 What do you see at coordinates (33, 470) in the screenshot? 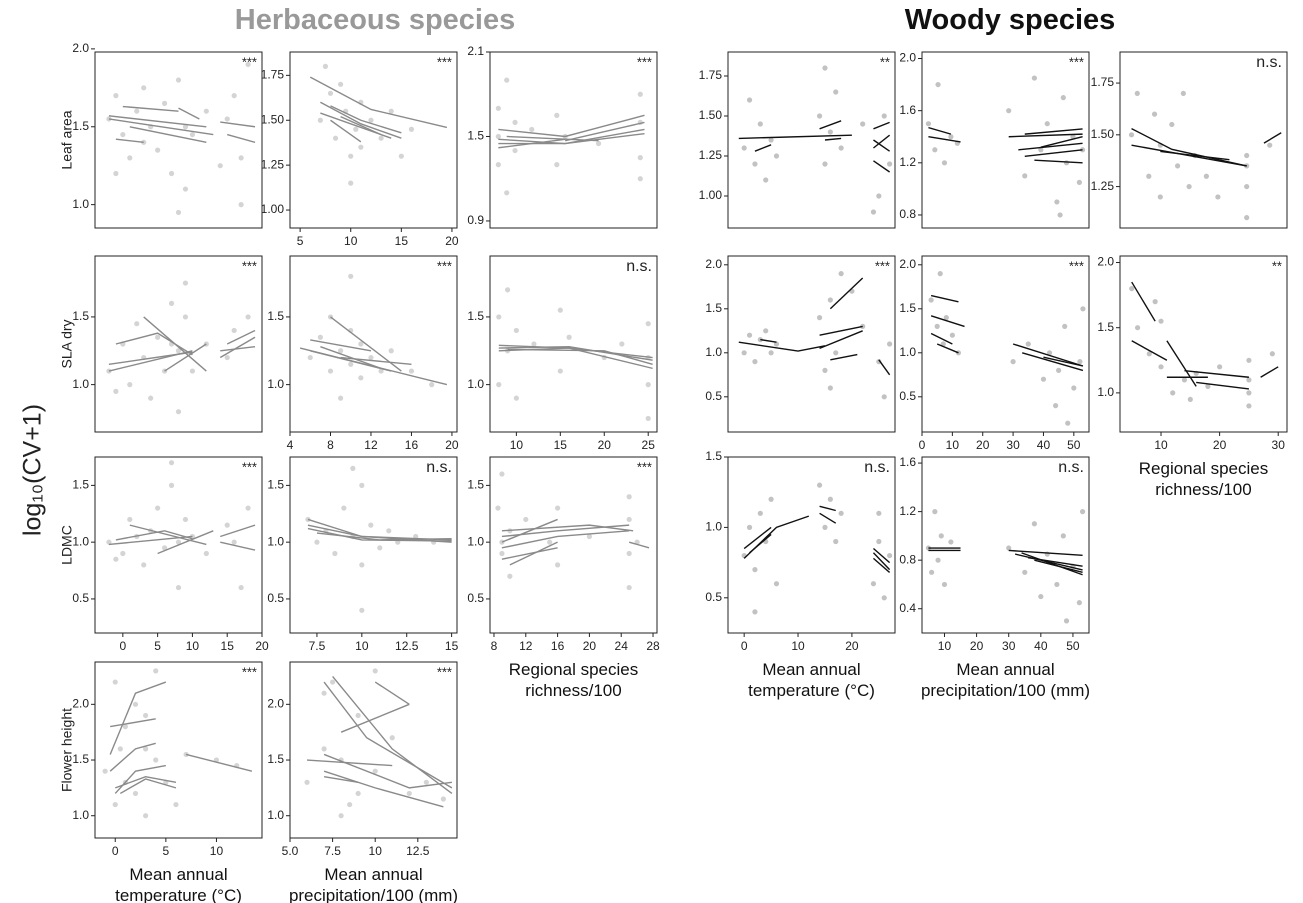
I see `y-axis-label: log₁₀(CV+1)` at bounding box center [33, 470].